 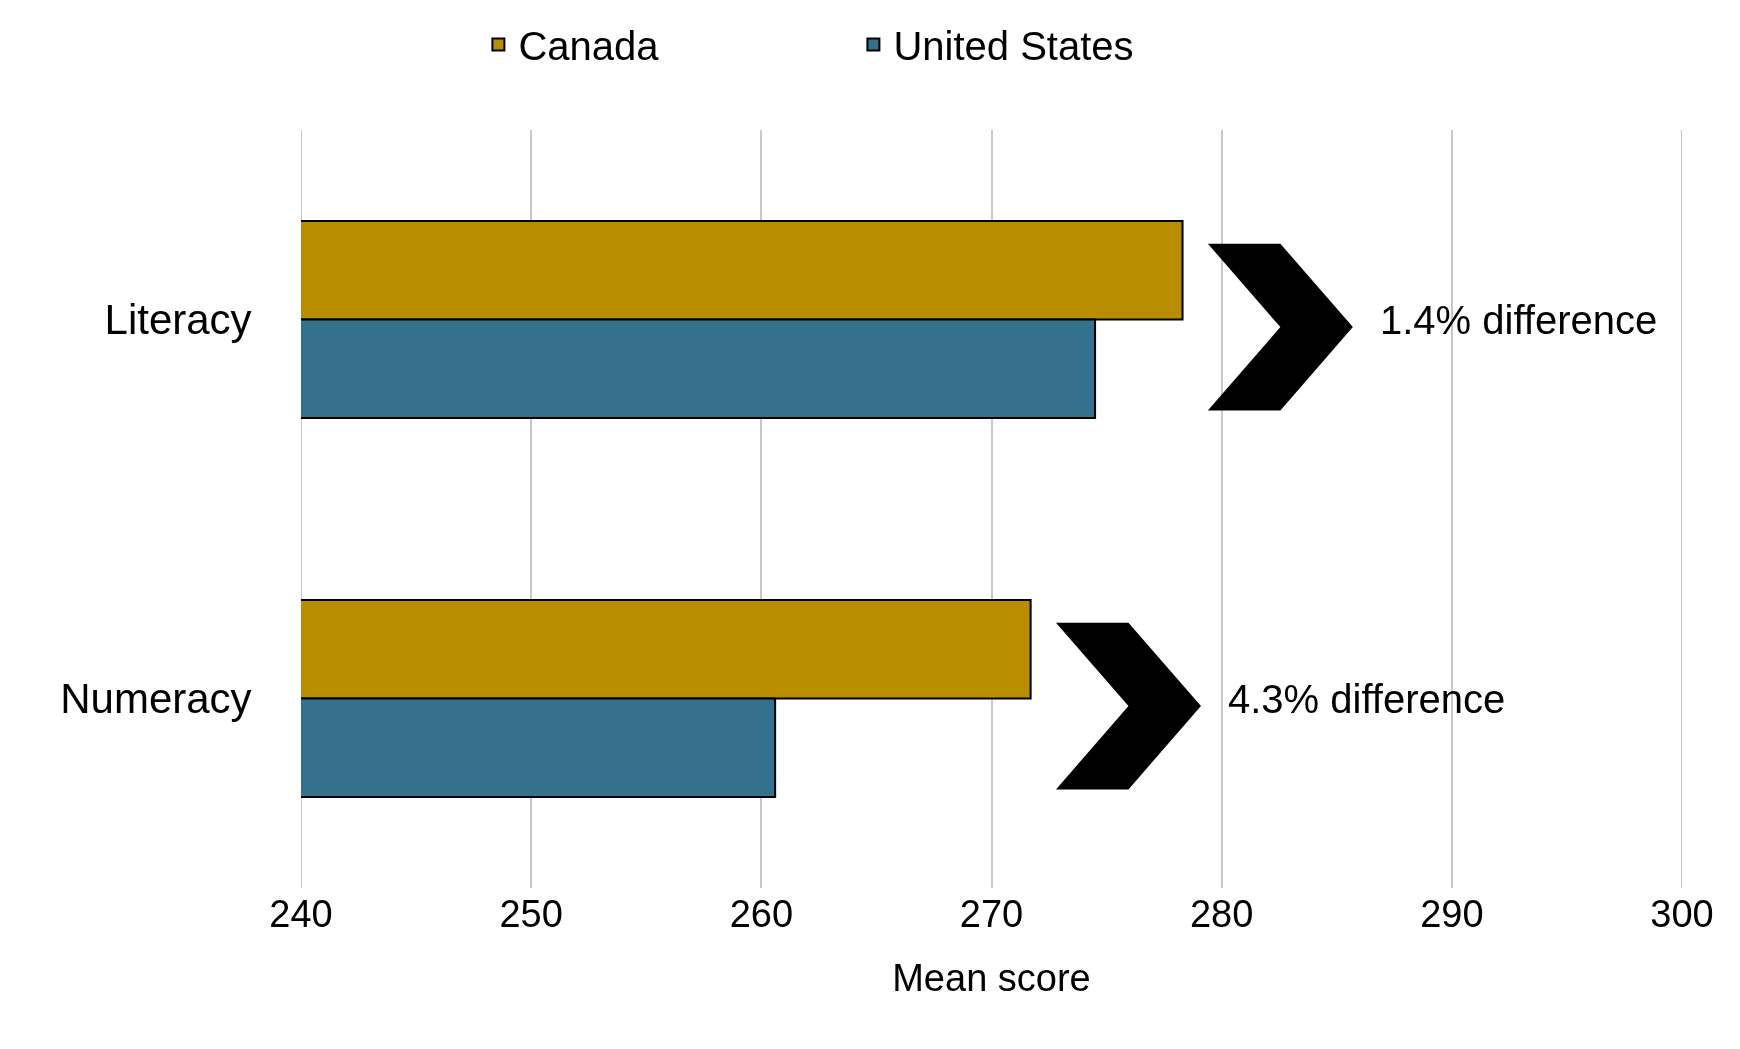 I want to click on y-tick-label: Literacy, so click(x=178, y=320).